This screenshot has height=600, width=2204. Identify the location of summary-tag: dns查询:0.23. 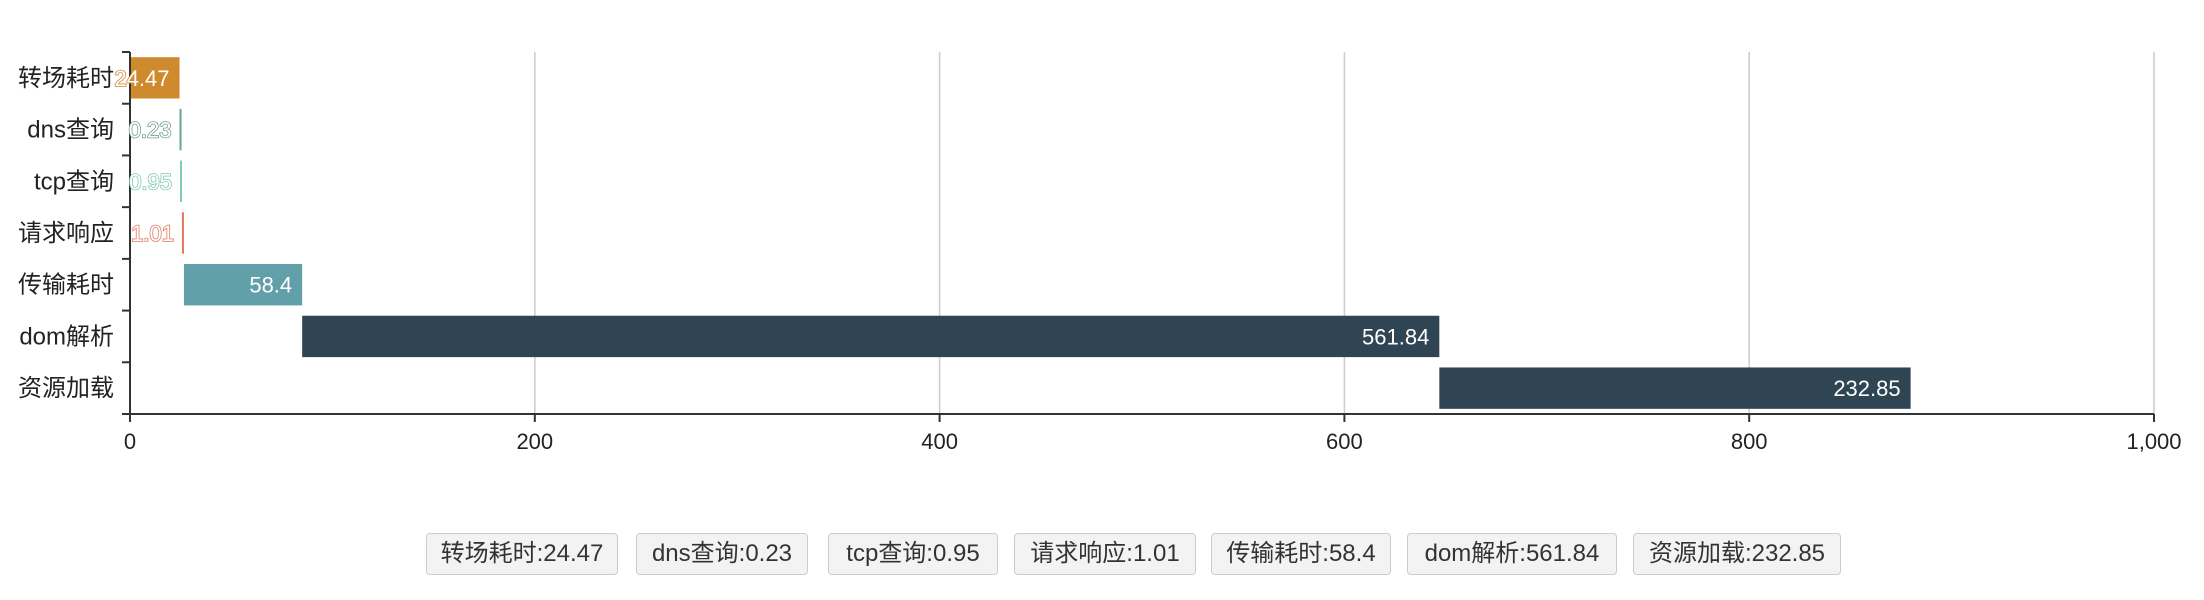
(722, 554).